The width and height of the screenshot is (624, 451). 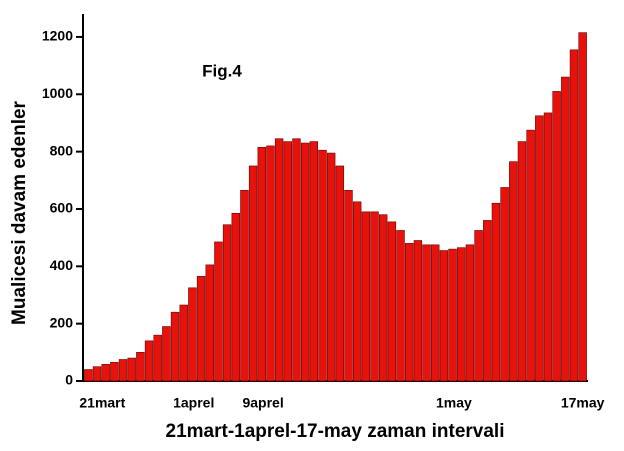 What do you see at coordinates (69, 380) in the screenshot?
I see `y-tick-label: 0` at bounding box center [69, 380].